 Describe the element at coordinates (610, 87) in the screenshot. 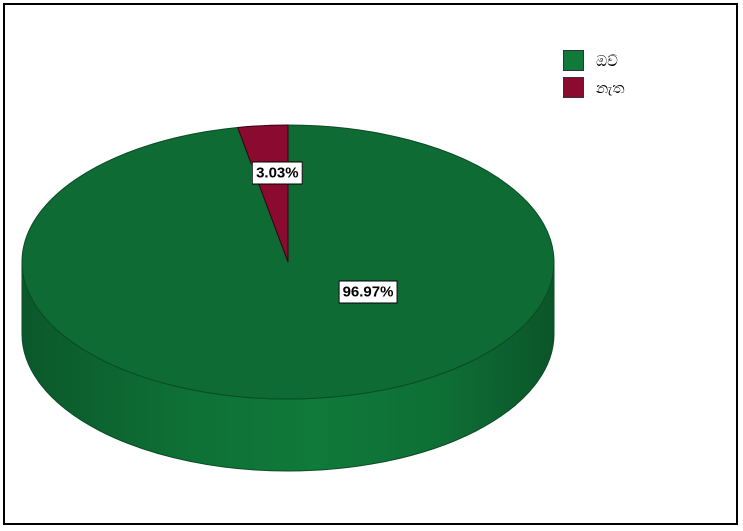

I see `legend-label-no: නැත` at that location.